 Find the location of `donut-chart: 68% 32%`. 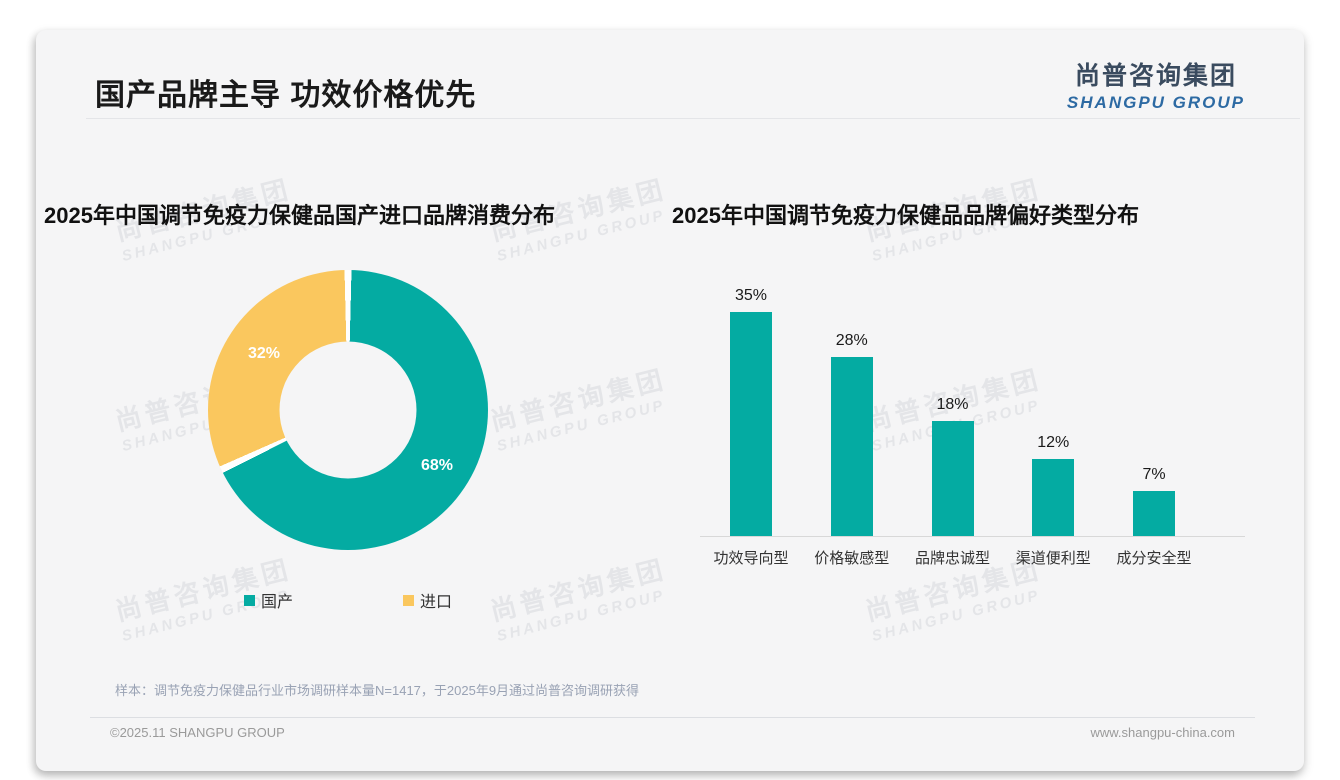

donut-chart: 68% 32% is located at coordinates (348, 410).